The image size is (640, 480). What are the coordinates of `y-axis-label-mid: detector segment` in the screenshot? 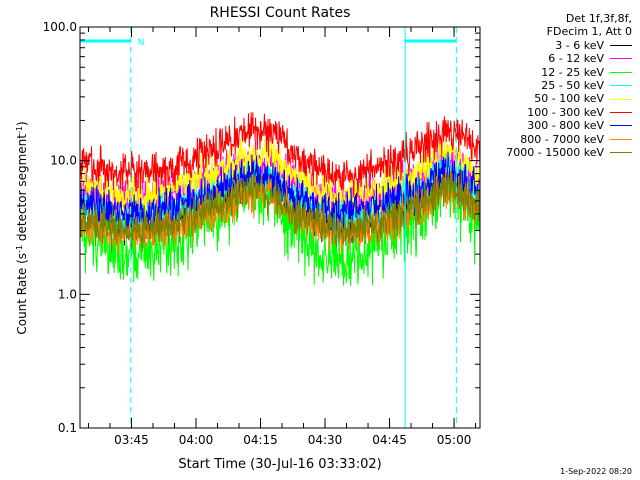 It's located at (22, 189).